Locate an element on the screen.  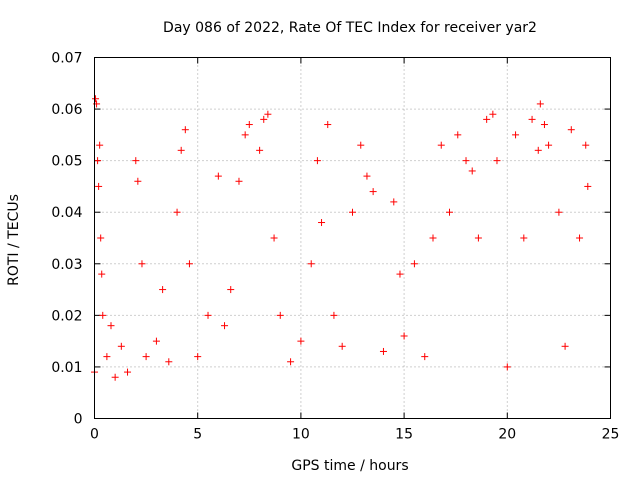
x-tick-label: 25 is located at coordinates (611, 435).